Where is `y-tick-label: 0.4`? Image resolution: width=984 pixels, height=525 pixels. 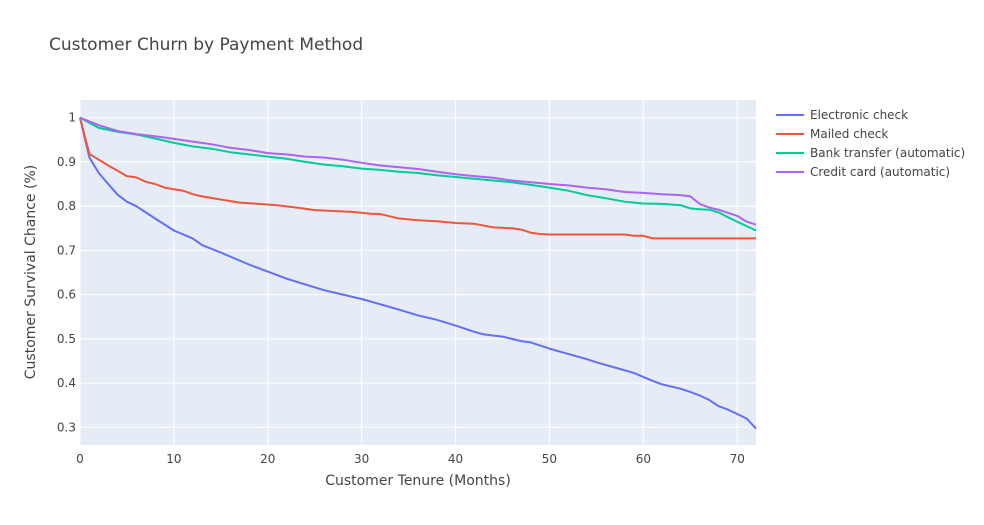 y-tick-label: 0.4 is located at coordinates (66, 383).